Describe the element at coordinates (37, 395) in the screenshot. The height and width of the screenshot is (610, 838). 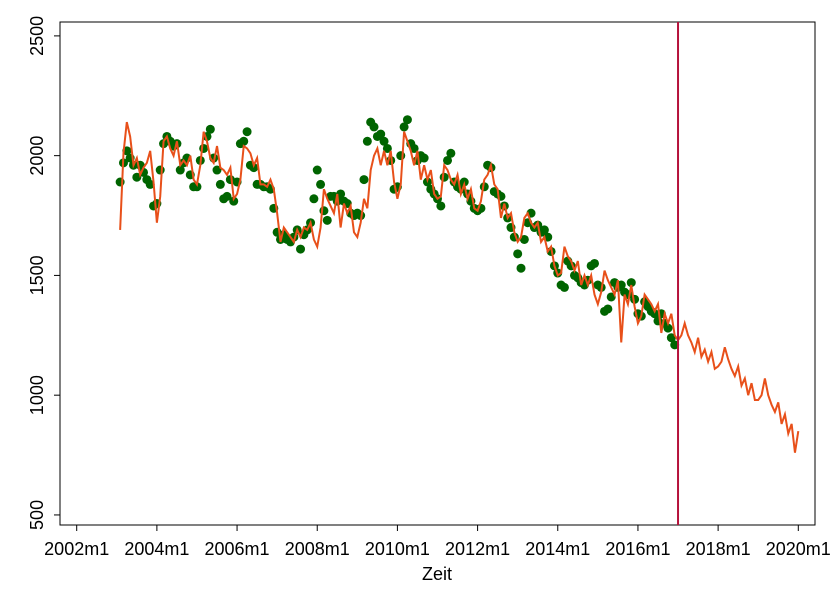
I see `y-tick-label: 1000` at that location.